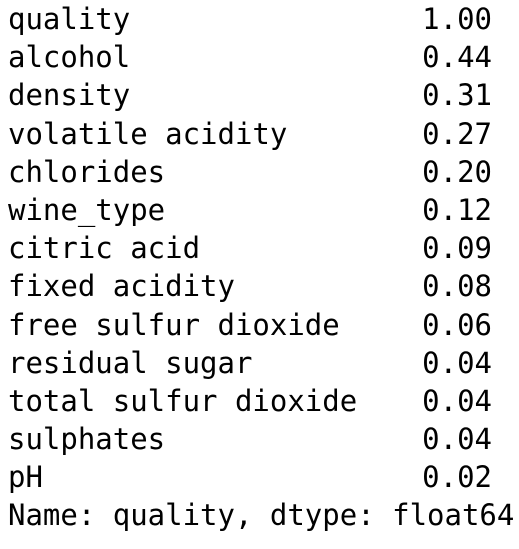 The image size is (519, 549). Describe the element at coordinates (69, 95) in the screenshot. I see `row-label: density` at that location.